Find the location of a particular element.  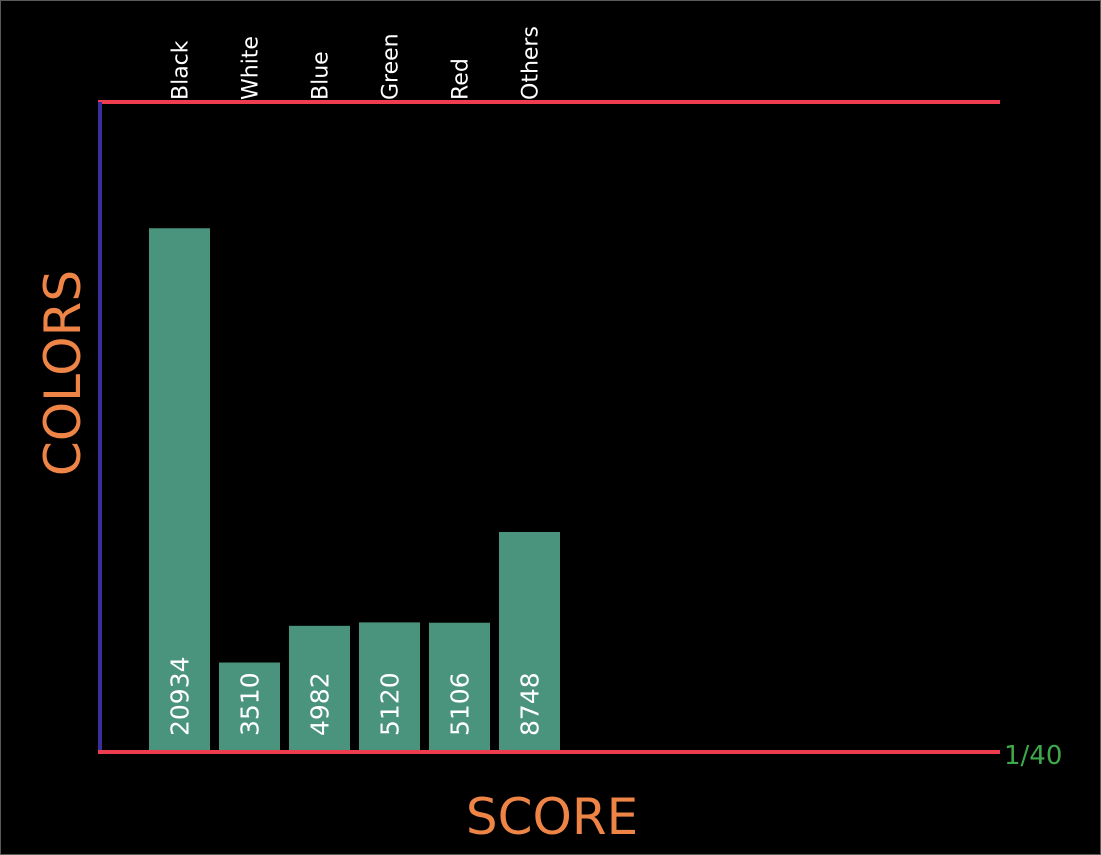

y-axis-title: COLORS is located at coordinates (63, 373).